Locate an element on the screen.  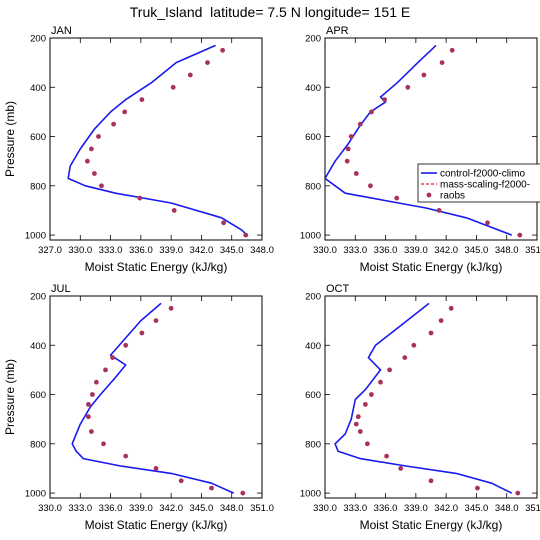
x-tick-label: 330.0 is located at coordinates (325, 250).